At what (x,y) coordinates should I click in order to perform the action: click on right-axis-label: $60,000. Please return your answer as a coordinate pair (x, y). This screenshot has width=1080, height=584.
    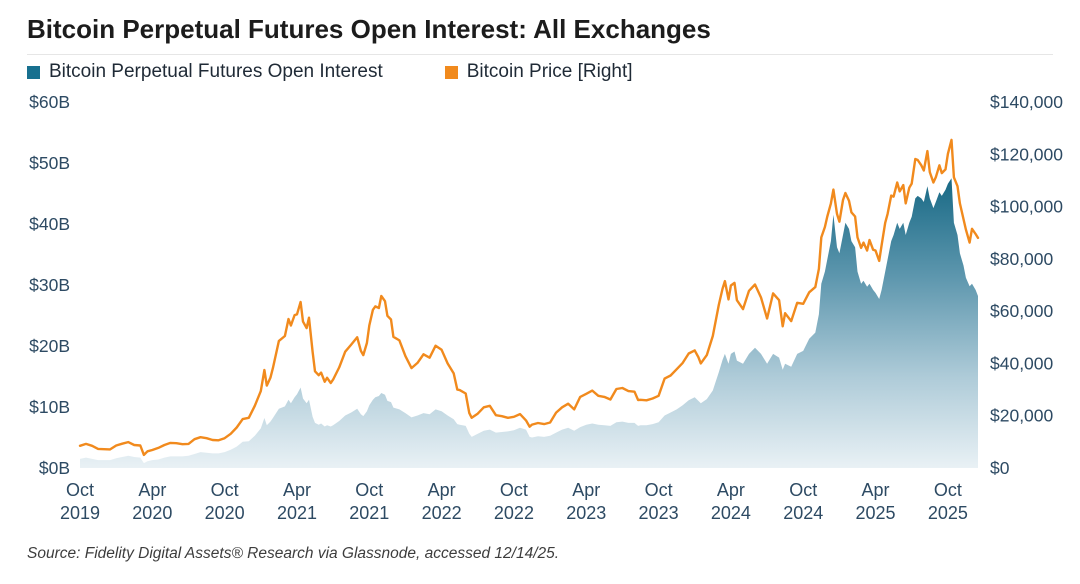
    Looking at the image, I should click on (1022, 311).